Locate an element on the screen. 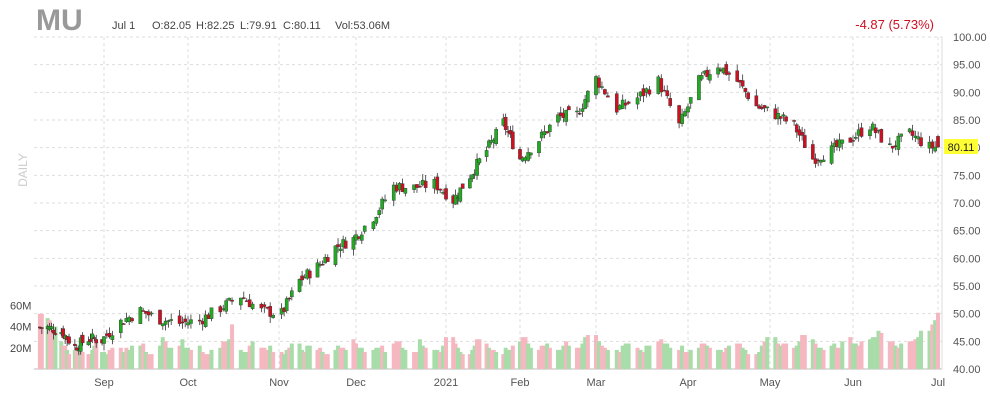 The height and width of the screenshot is (400, 990). last-price-label: 80.11 is located at coordinates (961, 148).